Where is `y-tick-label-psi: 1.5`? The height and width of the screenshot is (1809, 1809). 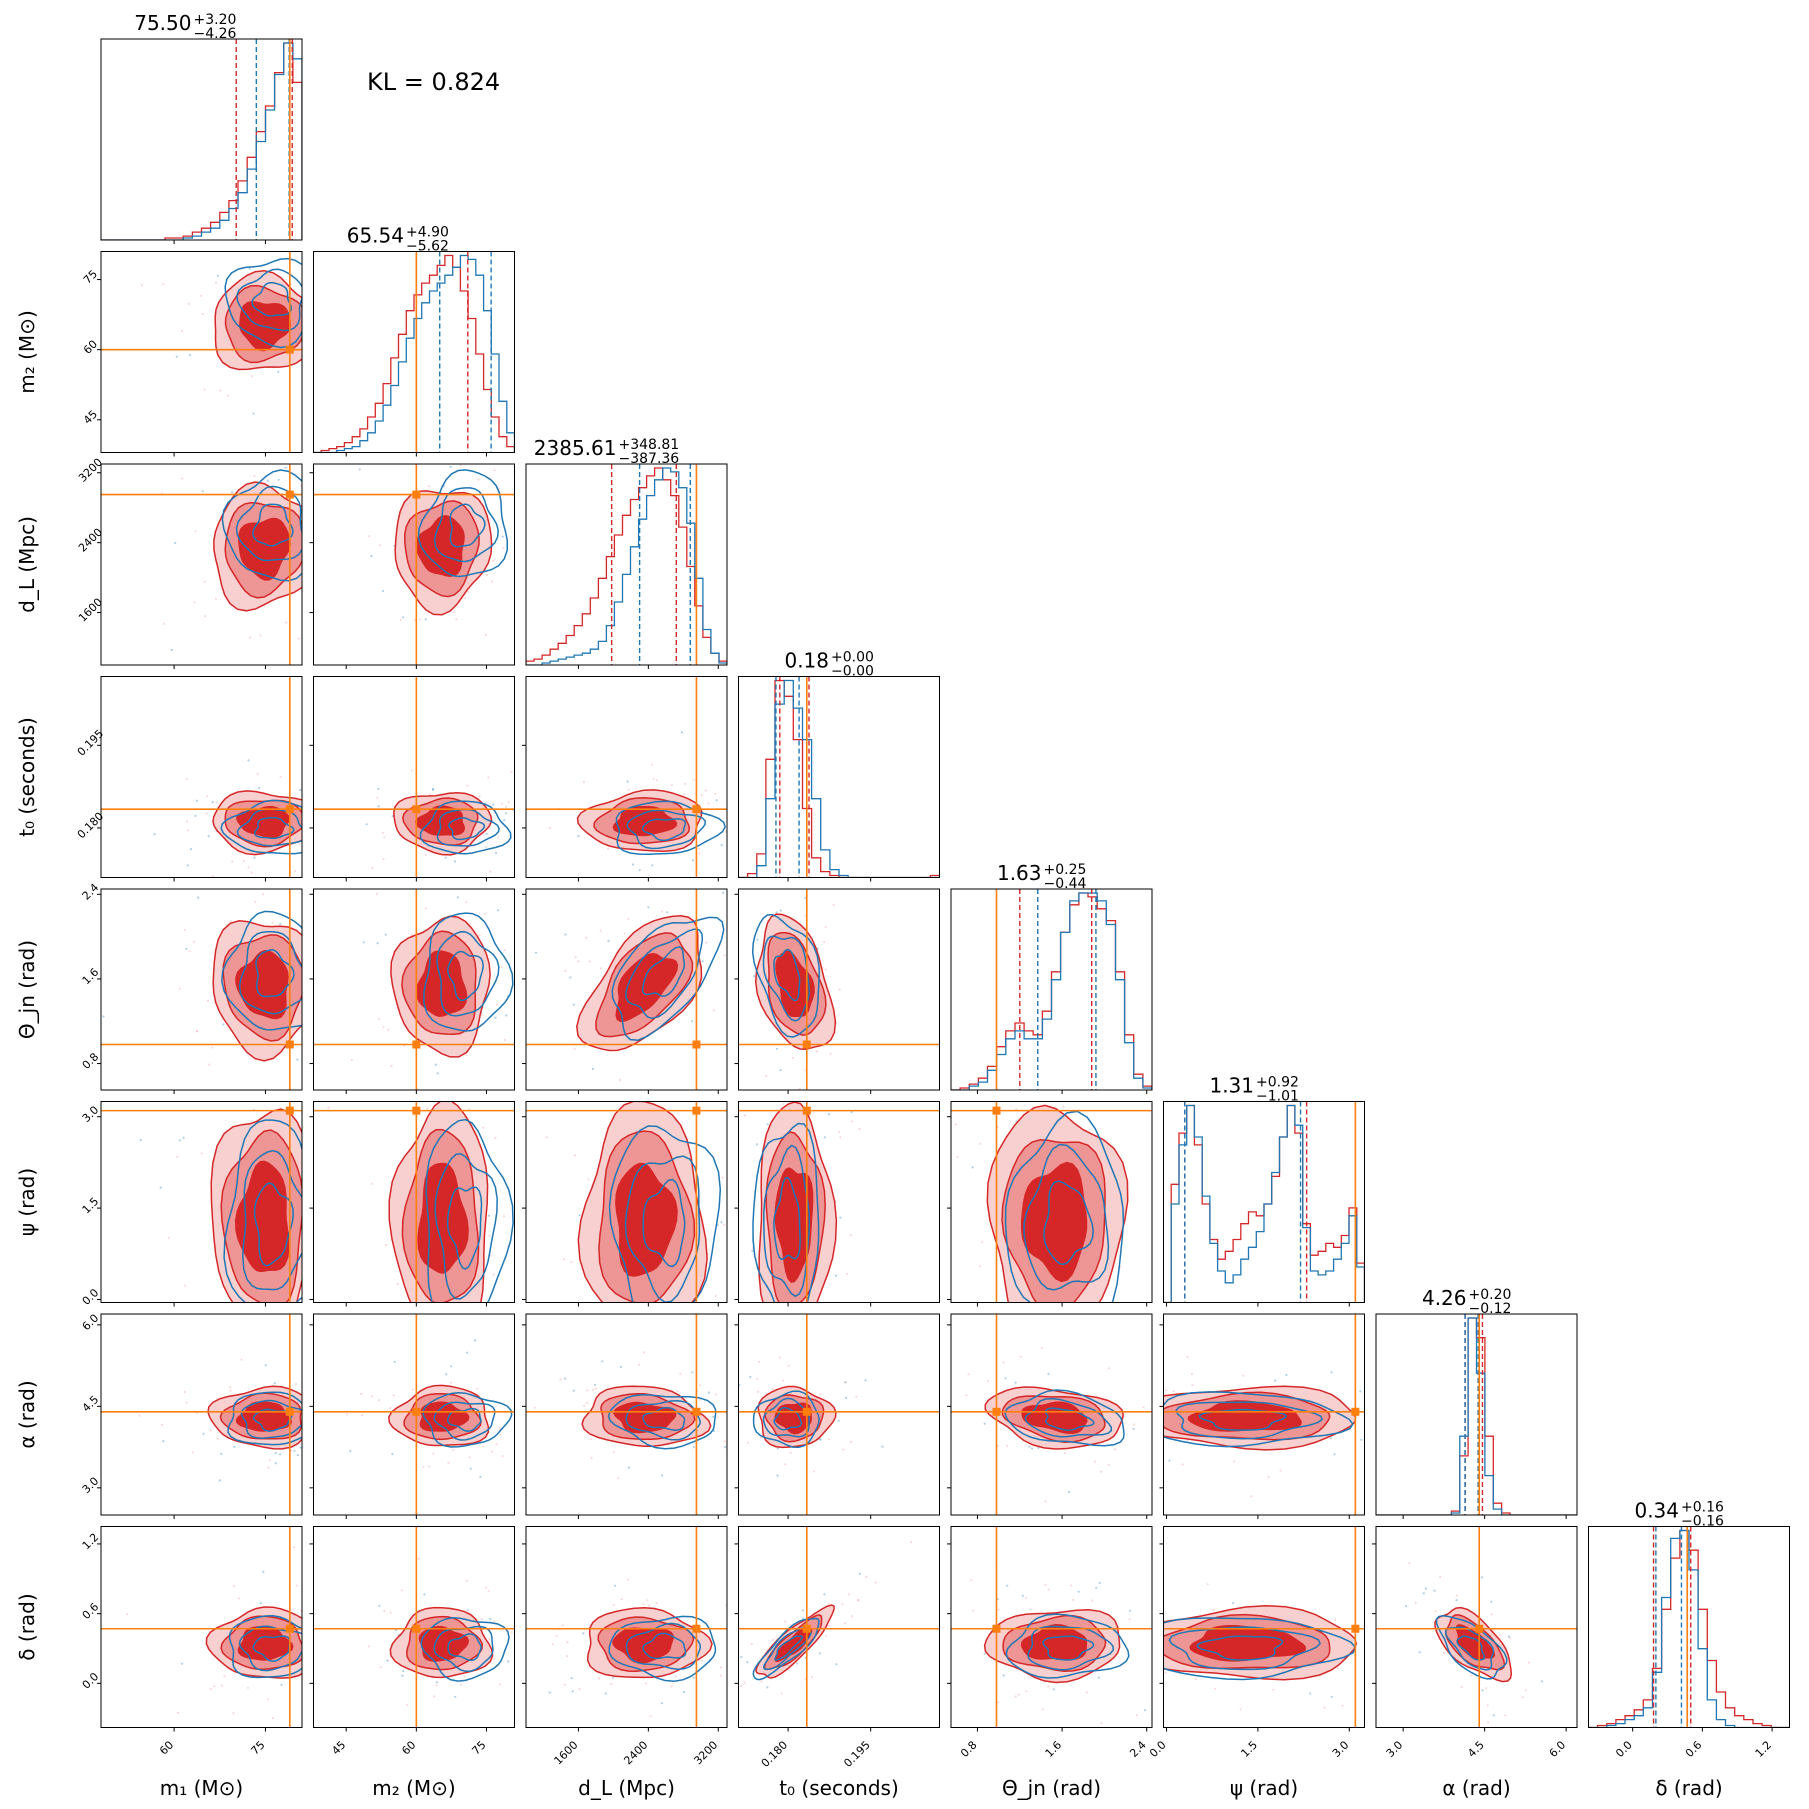 y-tick-label-psi: 1.5 is located at coordinates (91, 1206).